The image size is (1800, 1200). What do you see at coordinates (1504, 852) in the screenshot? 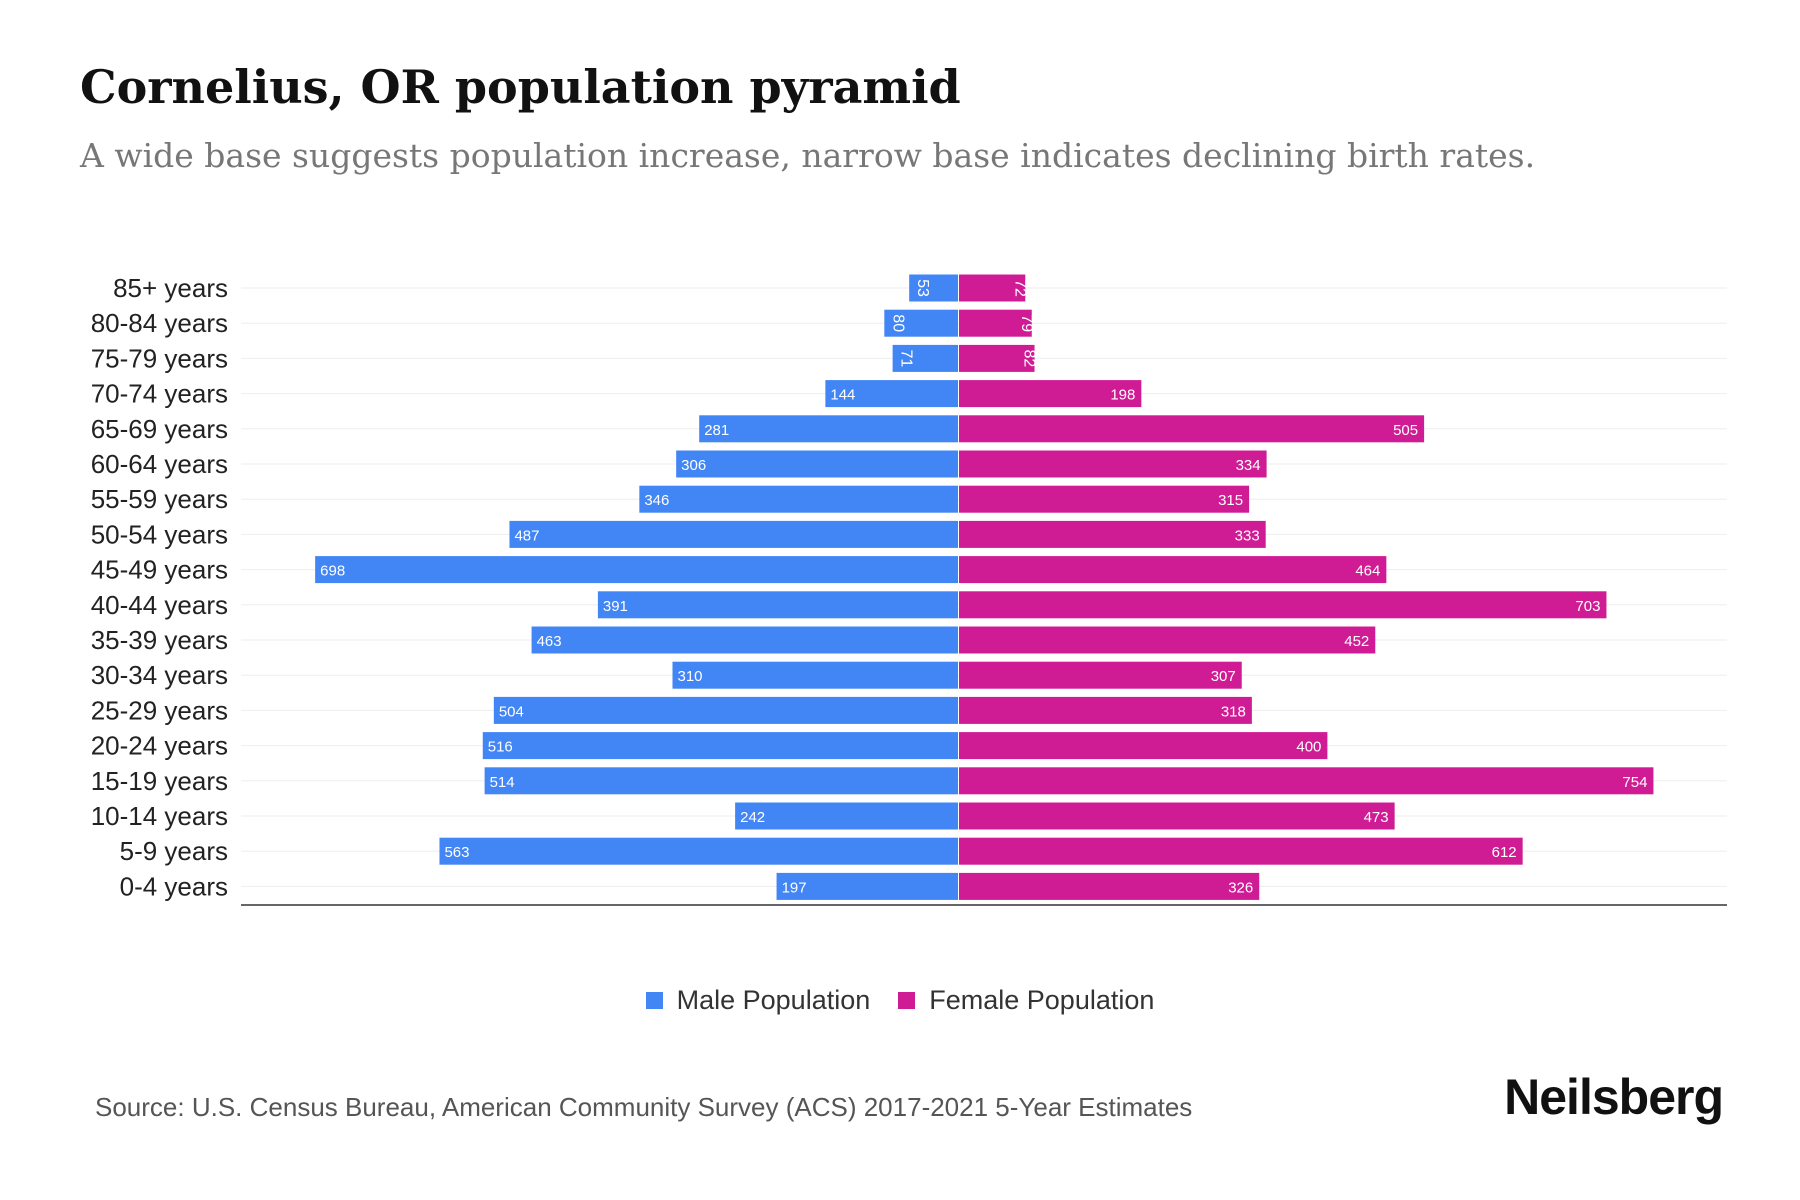
I see `female-value-label: 612` at bounding box center [1504, 852].